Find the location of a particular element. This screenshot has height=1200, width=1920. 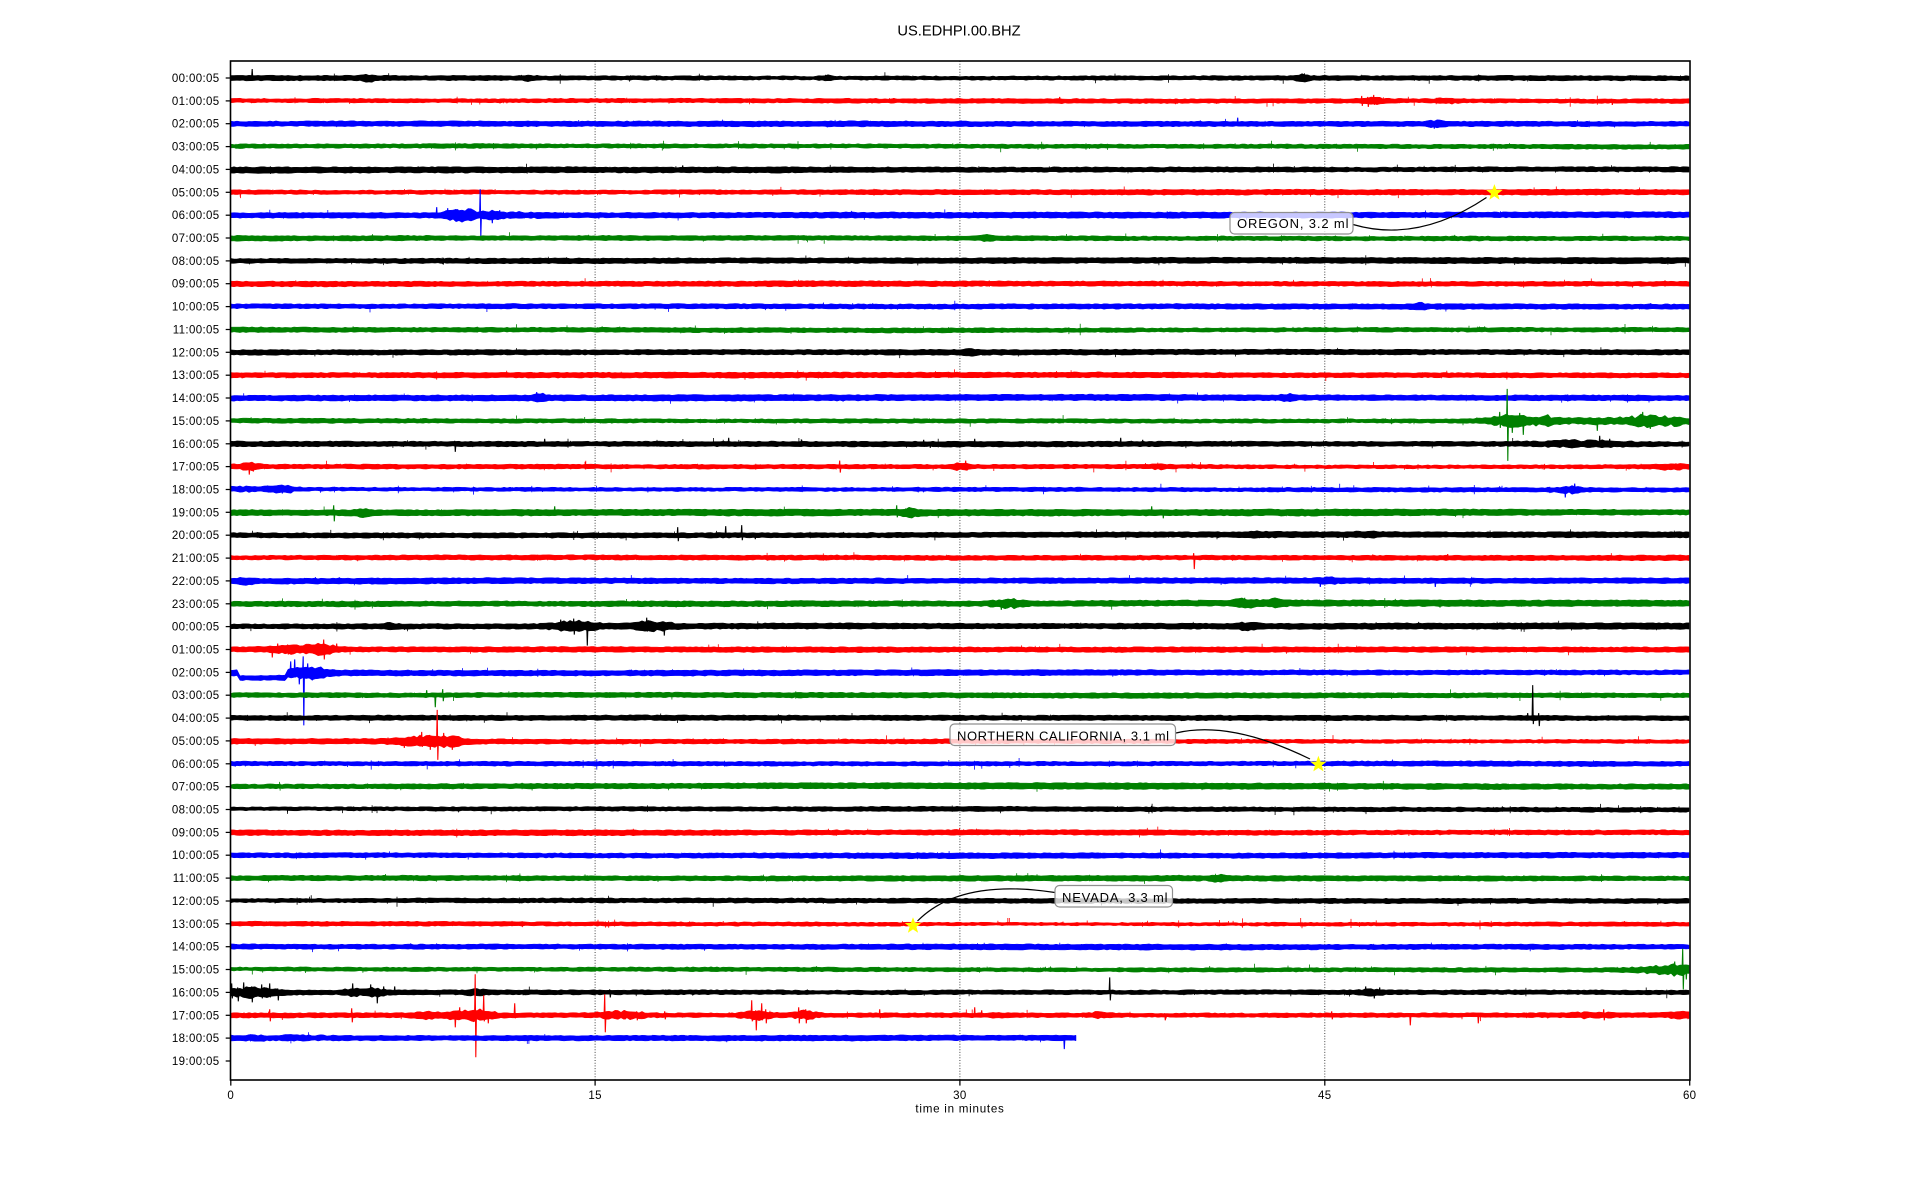

svg-text: NEVADA, 3.3 ml is located at coordinates (1115, 897).